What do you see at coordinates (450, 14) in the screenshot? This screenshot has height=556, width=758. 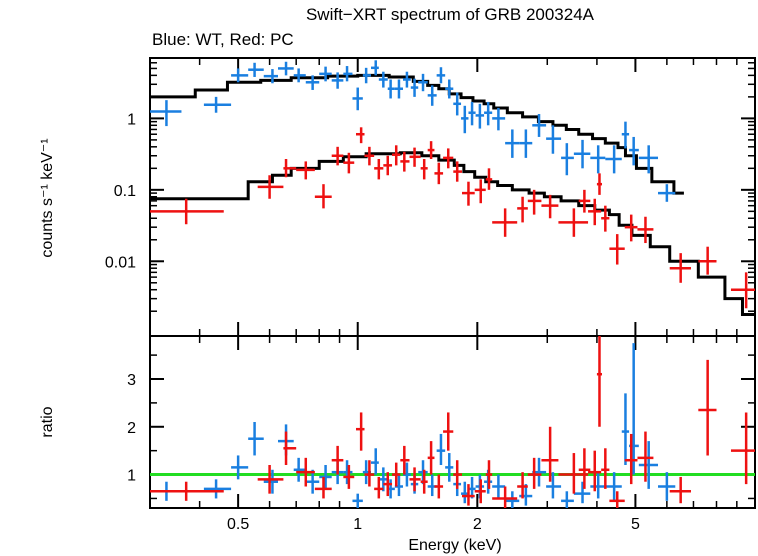 I see `chart-title: Swift−XRT spectrum of GRB 200324A` at bounding box center [450, 14].